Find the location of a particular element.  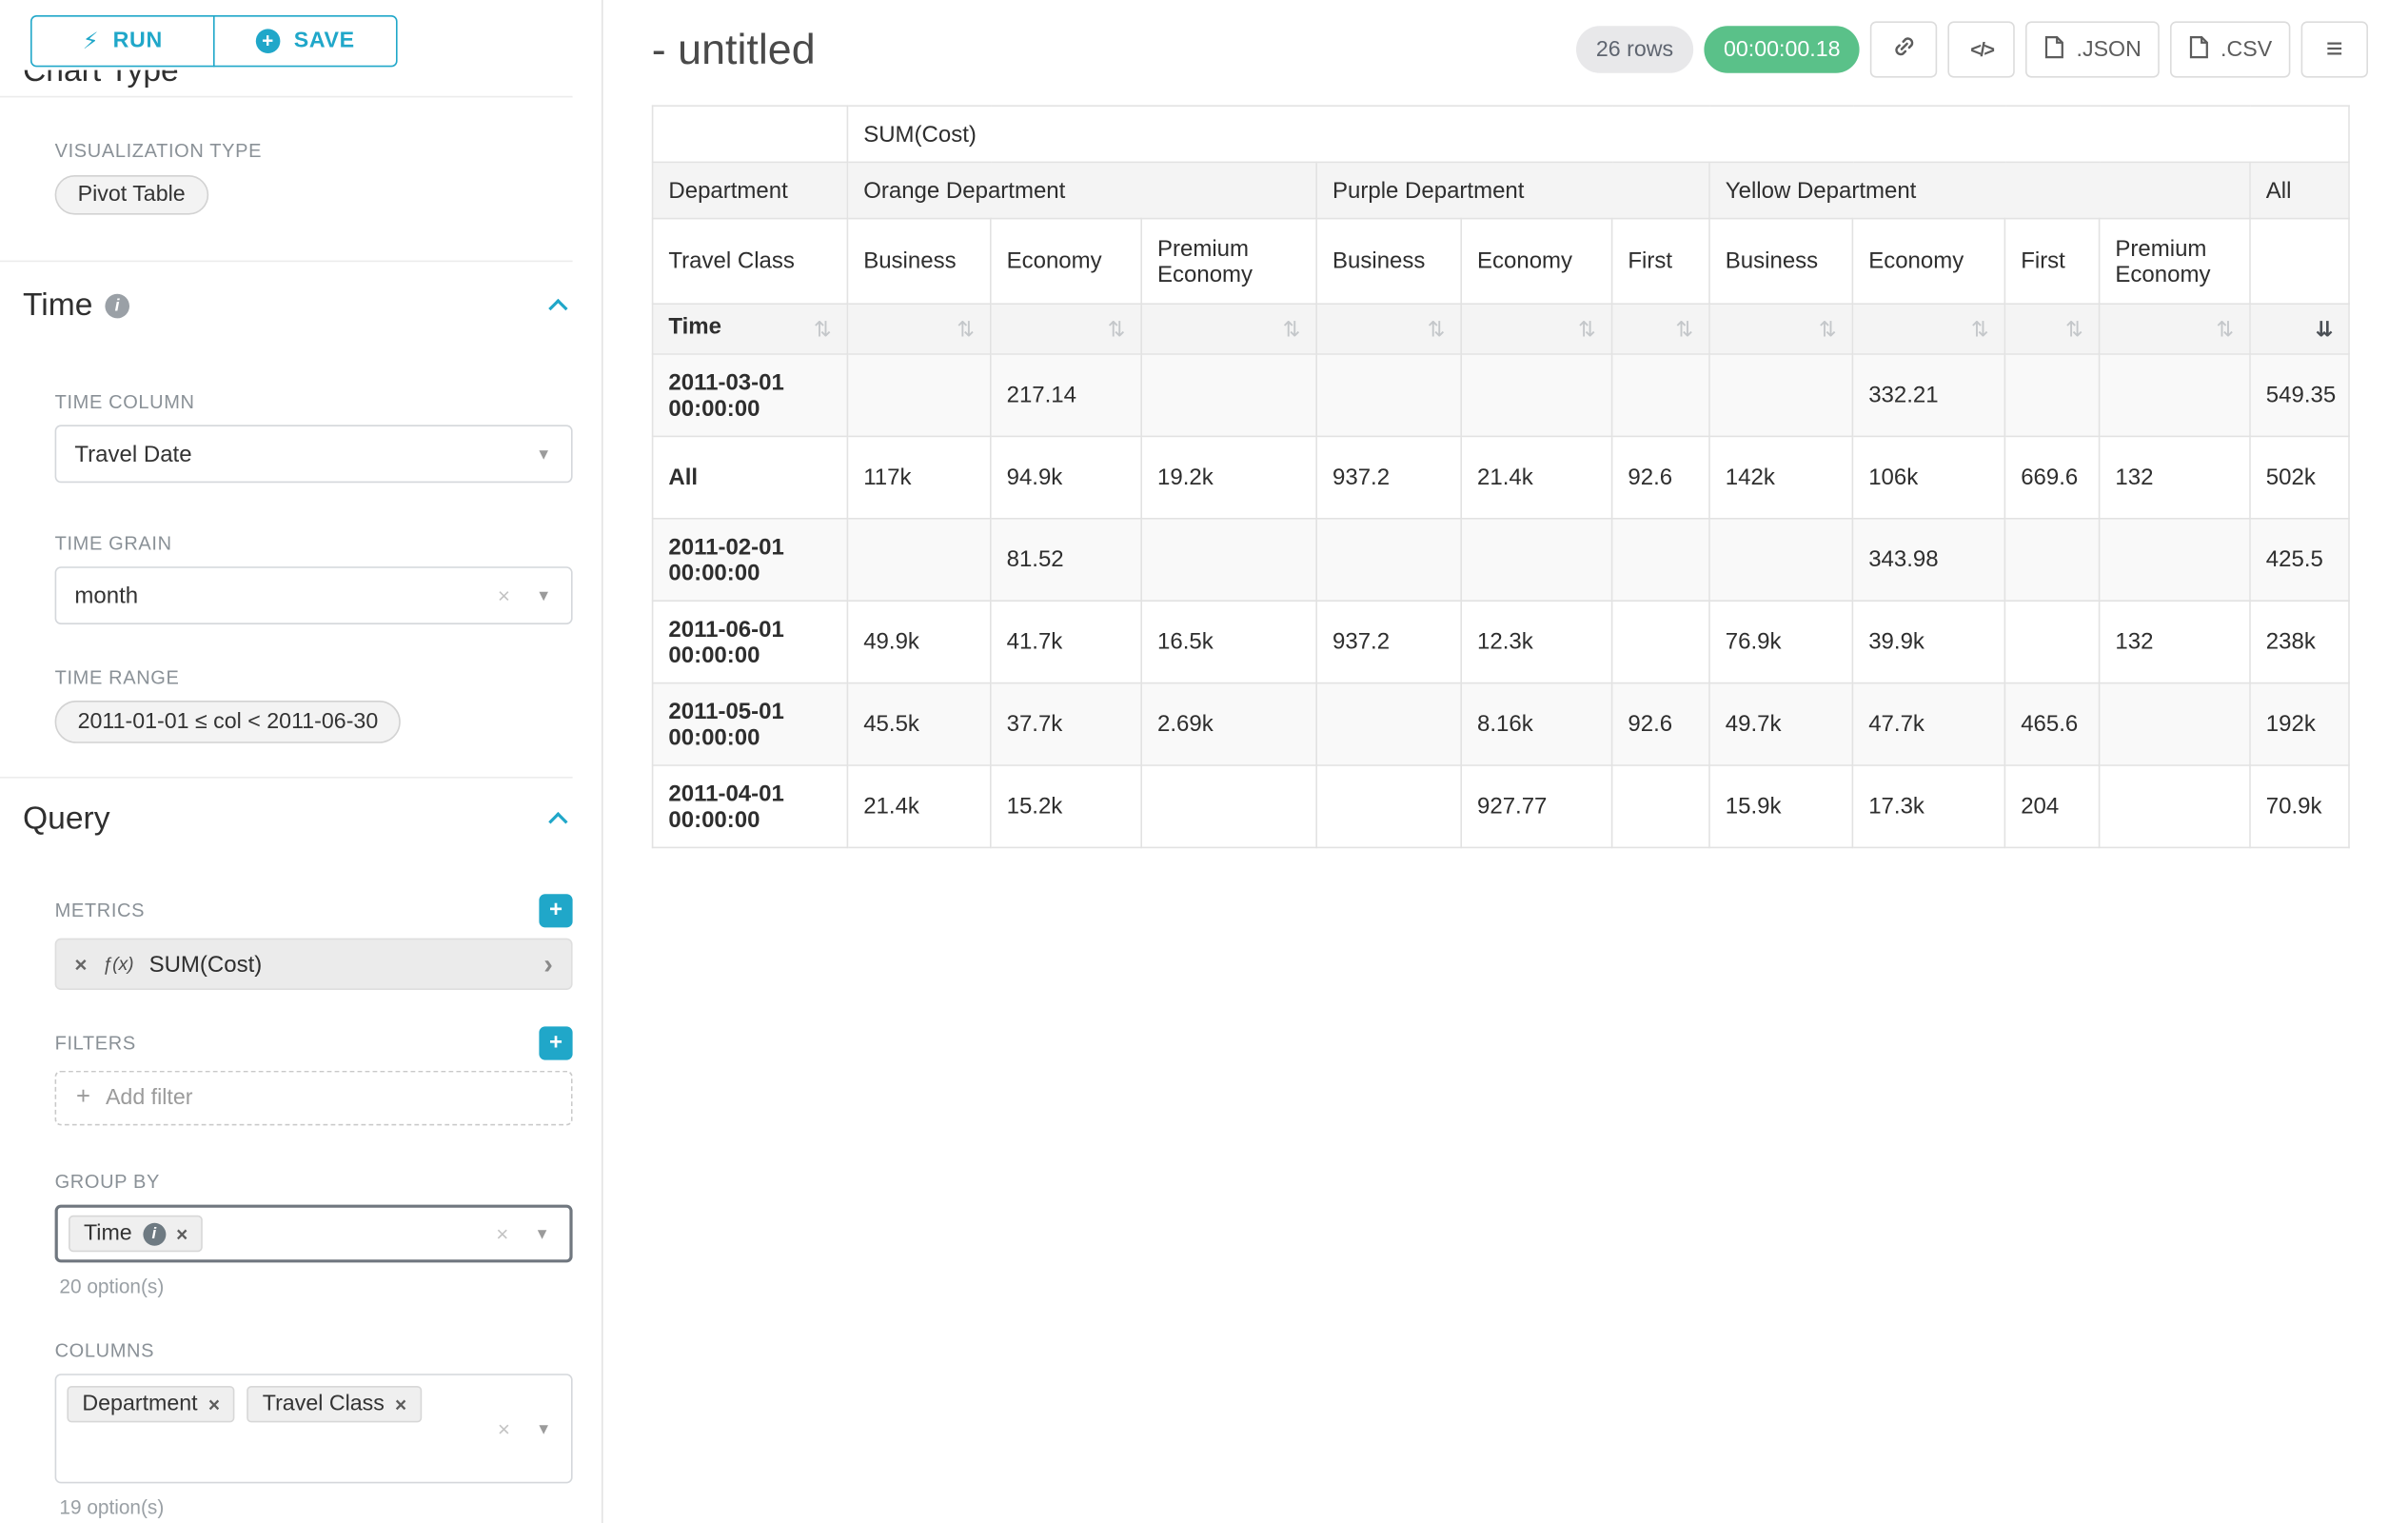

selected-option-chip: Travel Class × is located at coordinates (335, 1404).